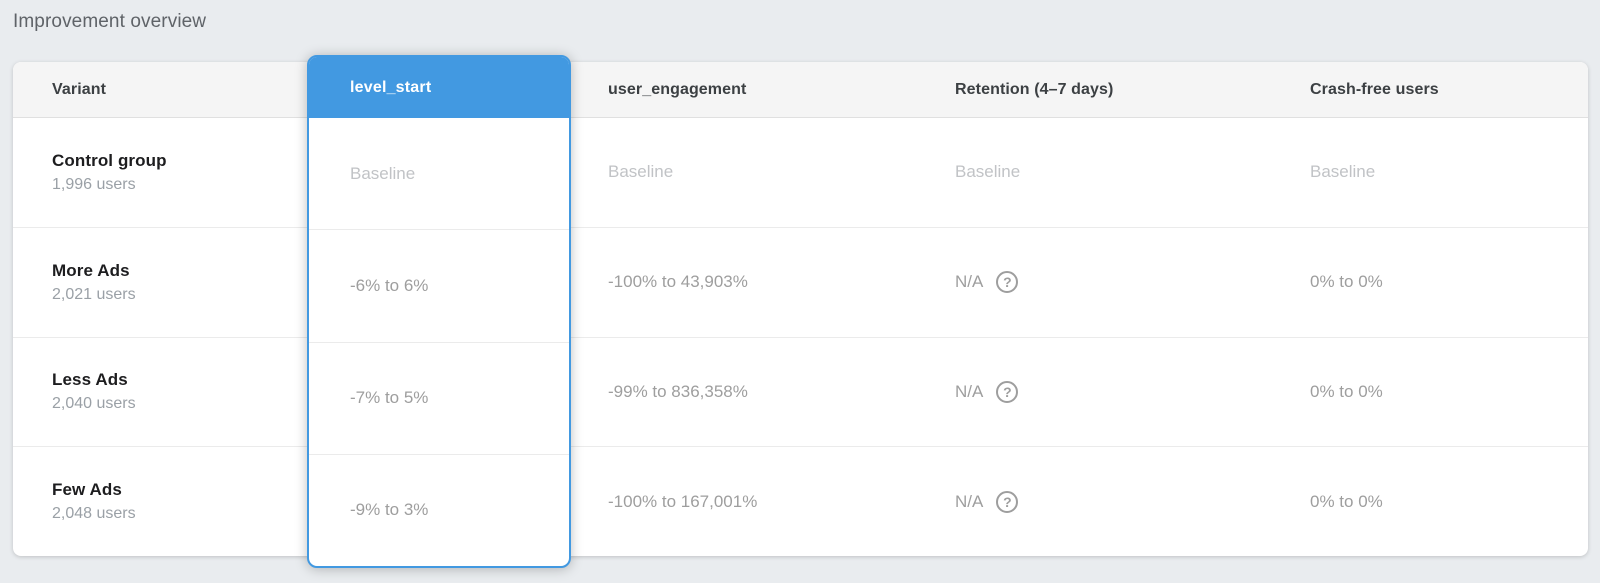 This screenshot has height=583, width=1600. Describe the element at coordinates (94, 184) in the screenshot. I see `variant-user-count: 1,996 users` at that location.